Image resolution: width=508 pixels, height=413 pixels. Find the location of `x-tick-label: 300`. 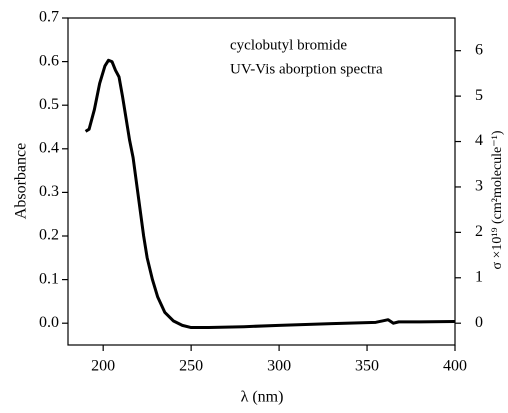

x-tick-label: 300 is located at coordinates (279, 366).